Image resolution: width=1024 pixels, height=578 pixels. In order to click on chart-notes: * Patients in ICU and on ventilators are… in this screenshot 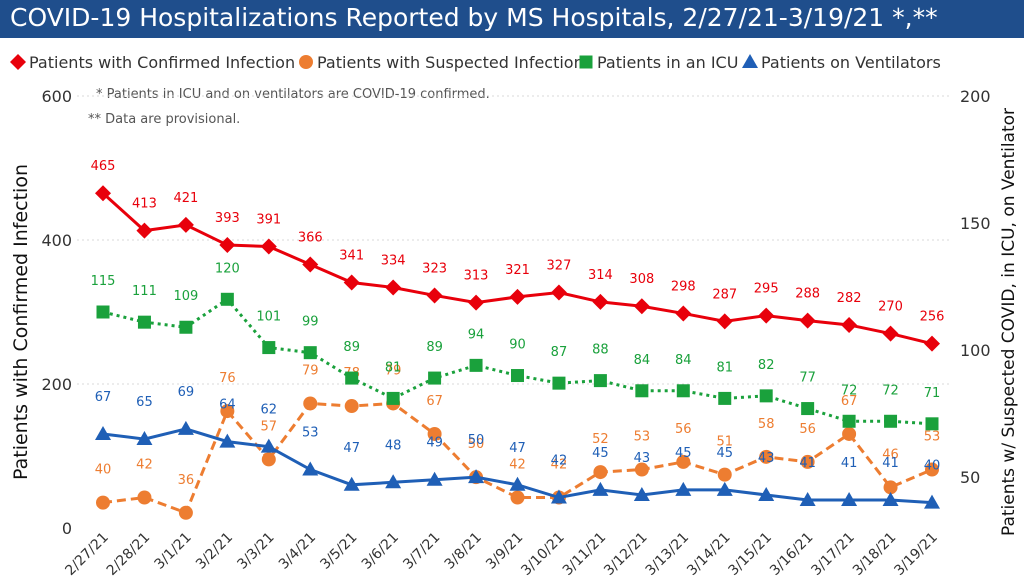, I will do `click(289, 107)`.